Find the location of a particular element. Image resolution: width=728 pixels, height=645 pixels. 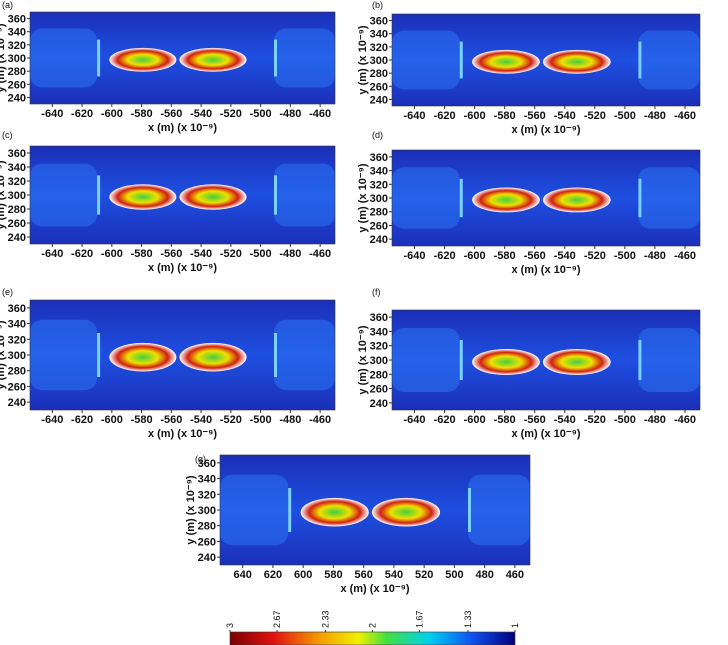

panel-label: (e) is located at coordinates (7, 292).